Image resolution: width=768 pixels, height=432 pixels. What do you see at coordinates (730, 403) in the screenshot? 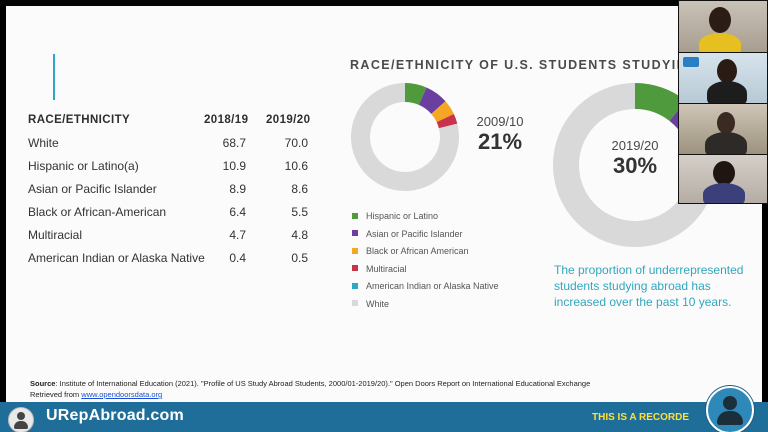
I see `avatar-head` at bounding box center [730, 403].